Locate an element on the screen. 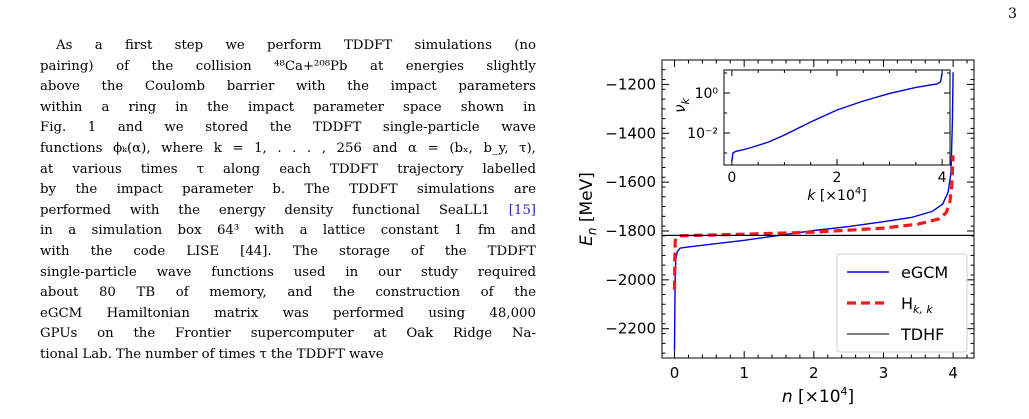  text-line: As a first step we perform TDDFT simulations (no is located at coordinates (296, 45).